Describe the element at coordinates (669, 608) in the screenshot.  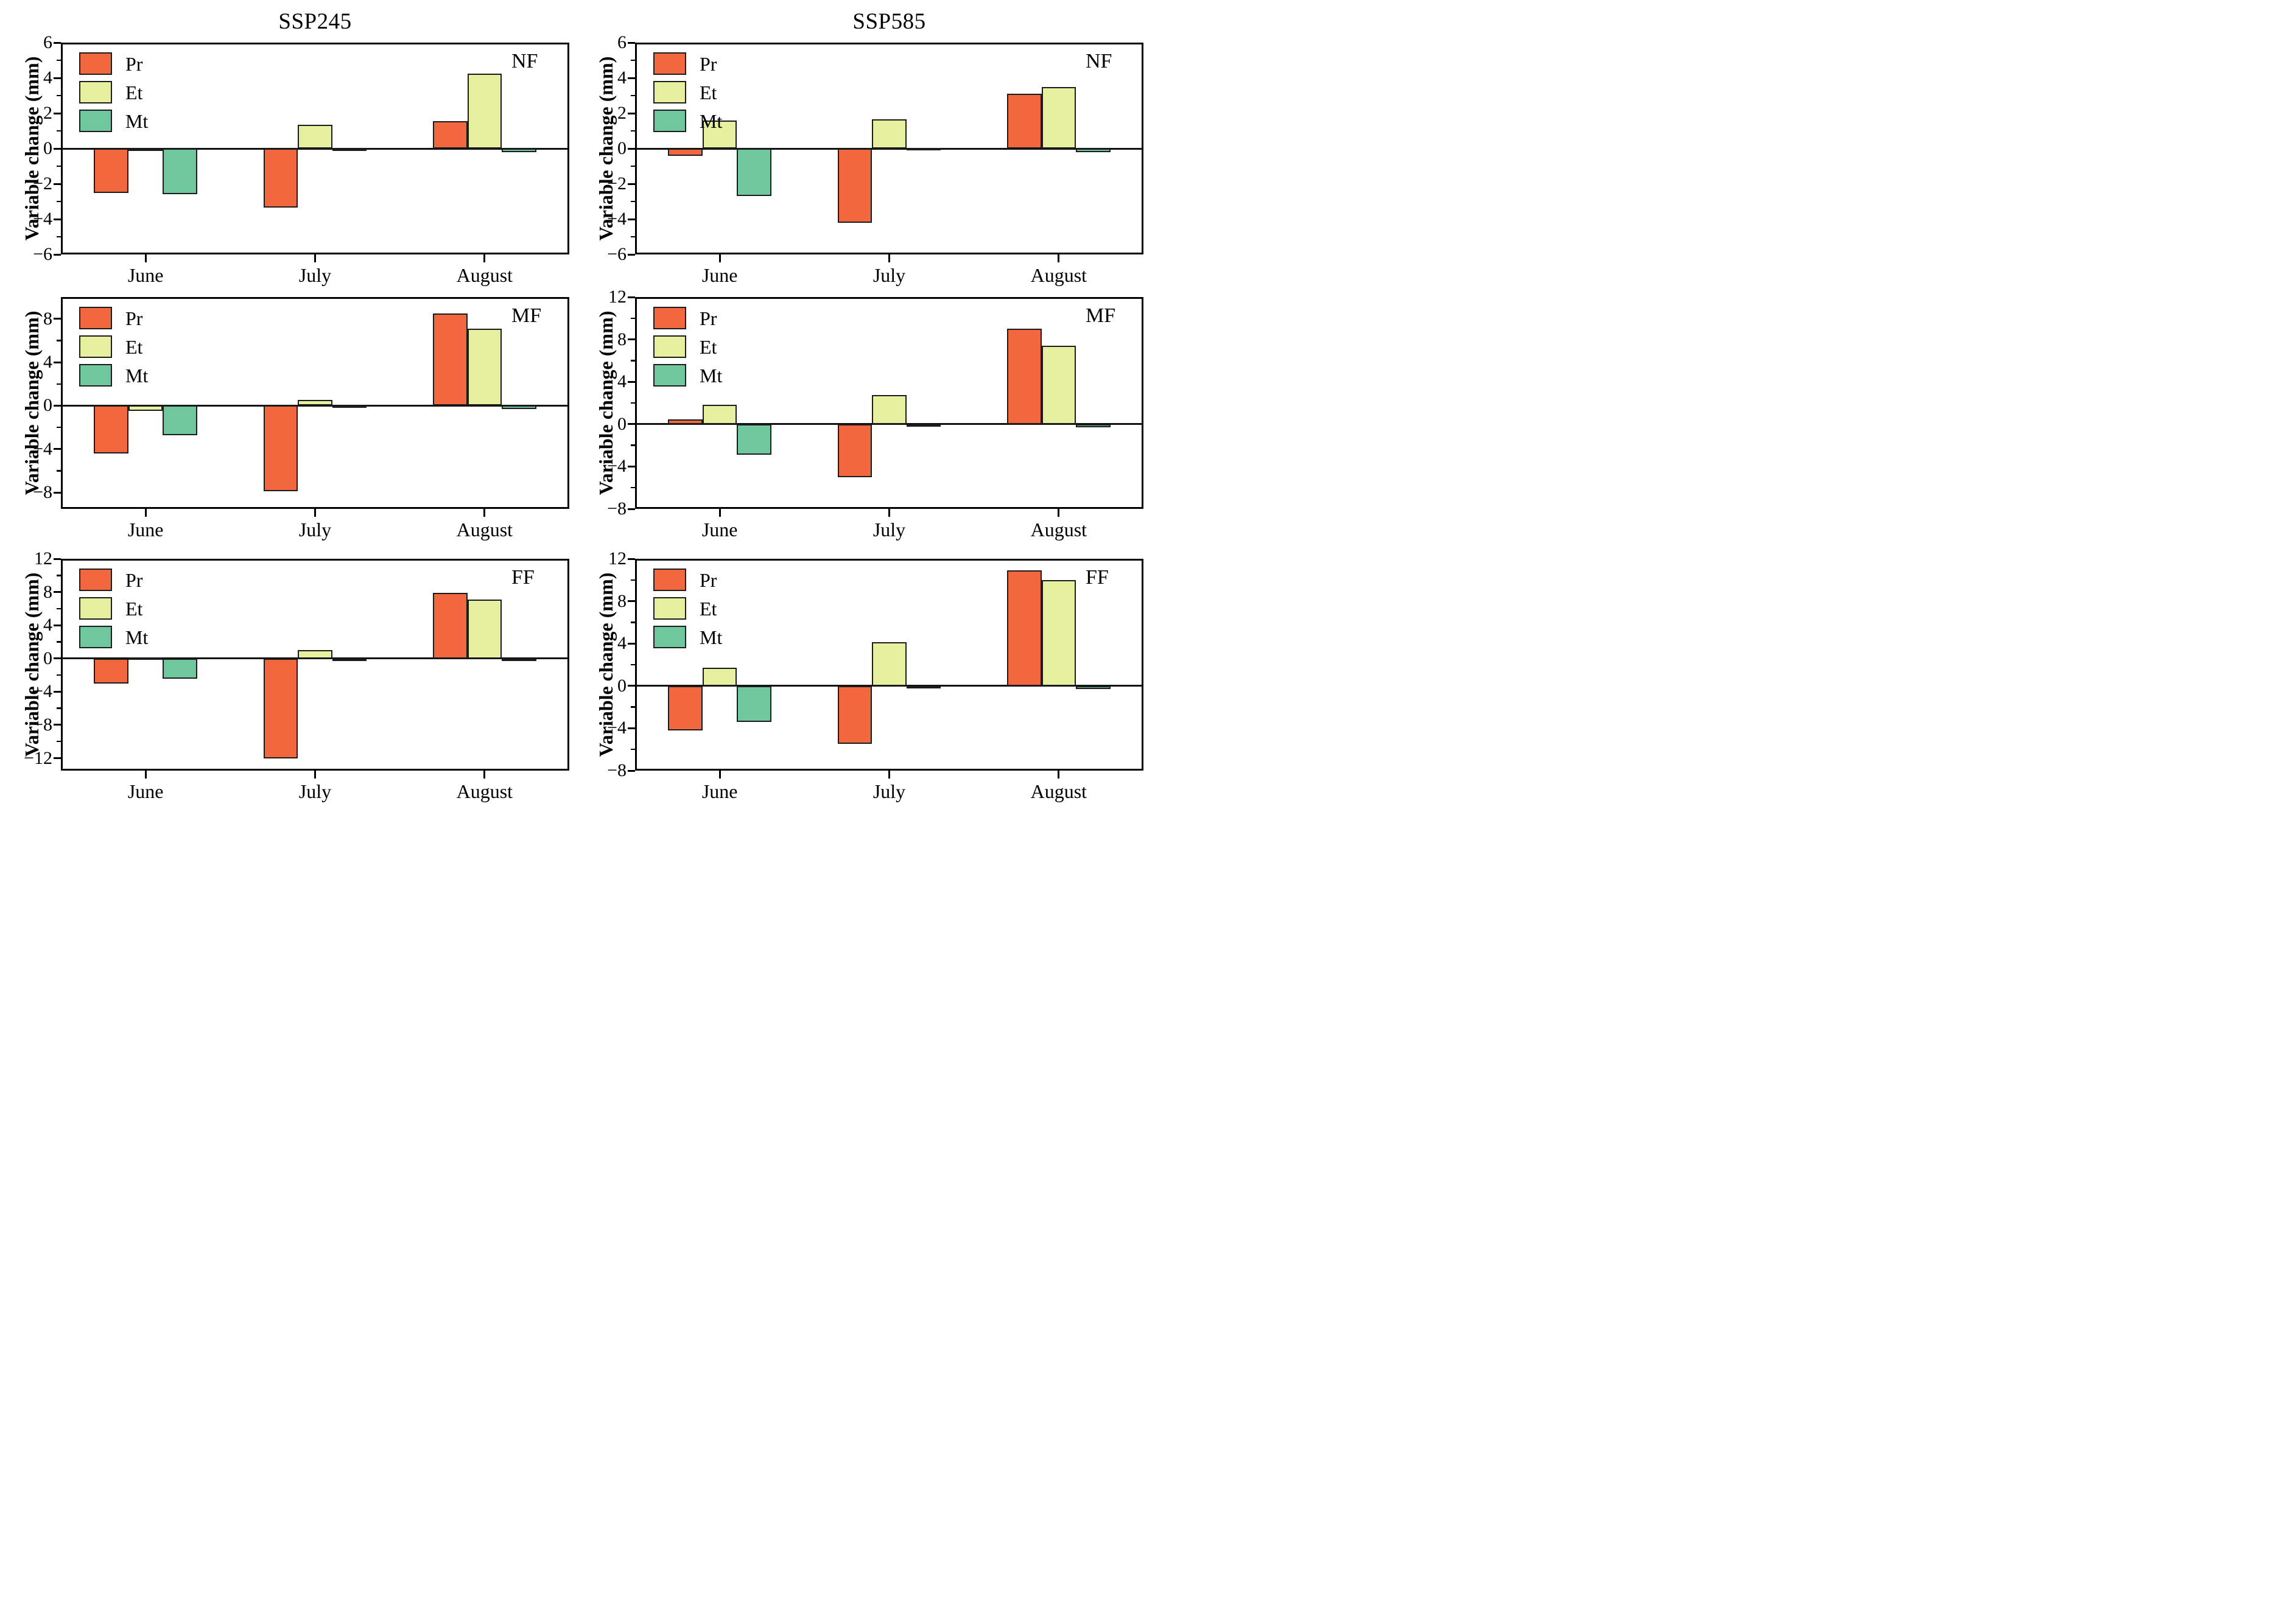
I see `legend-swatch-et` at that location.